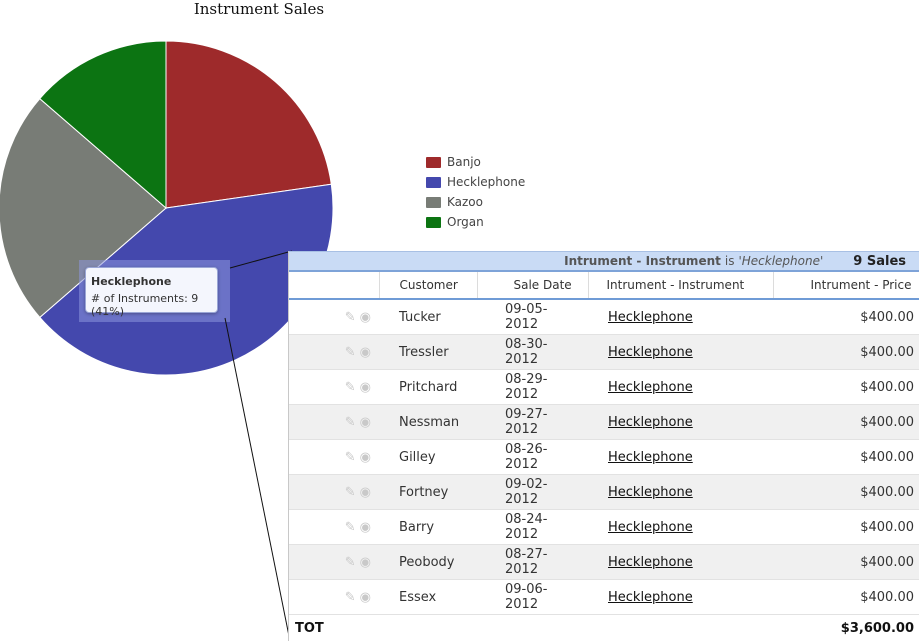  I want to click on cell-customer: Essex, so click(428, 597).